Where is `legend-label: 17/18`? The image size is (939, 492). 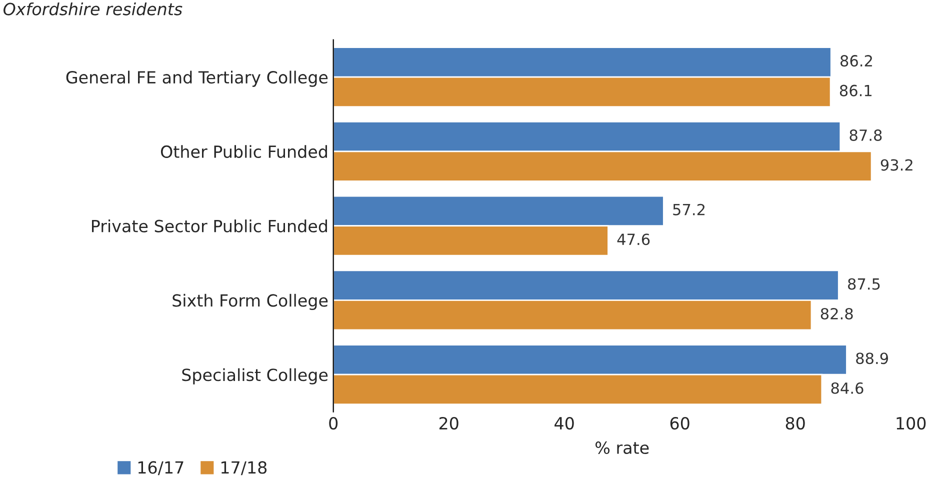 legend-label: 17/18 is located at coordinates (244, 468).